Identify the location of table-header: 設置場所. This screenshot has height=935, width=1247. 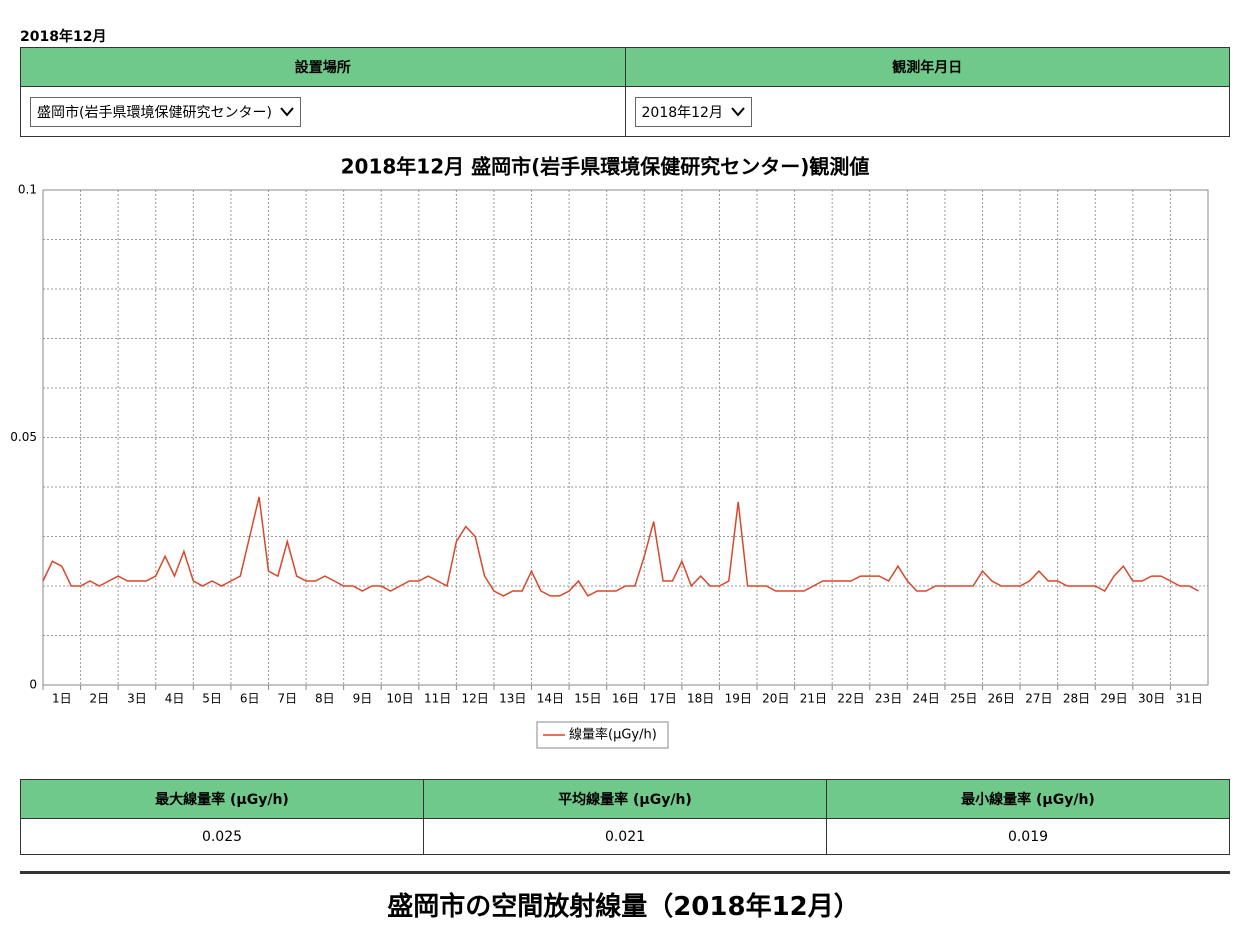
(323, 67).